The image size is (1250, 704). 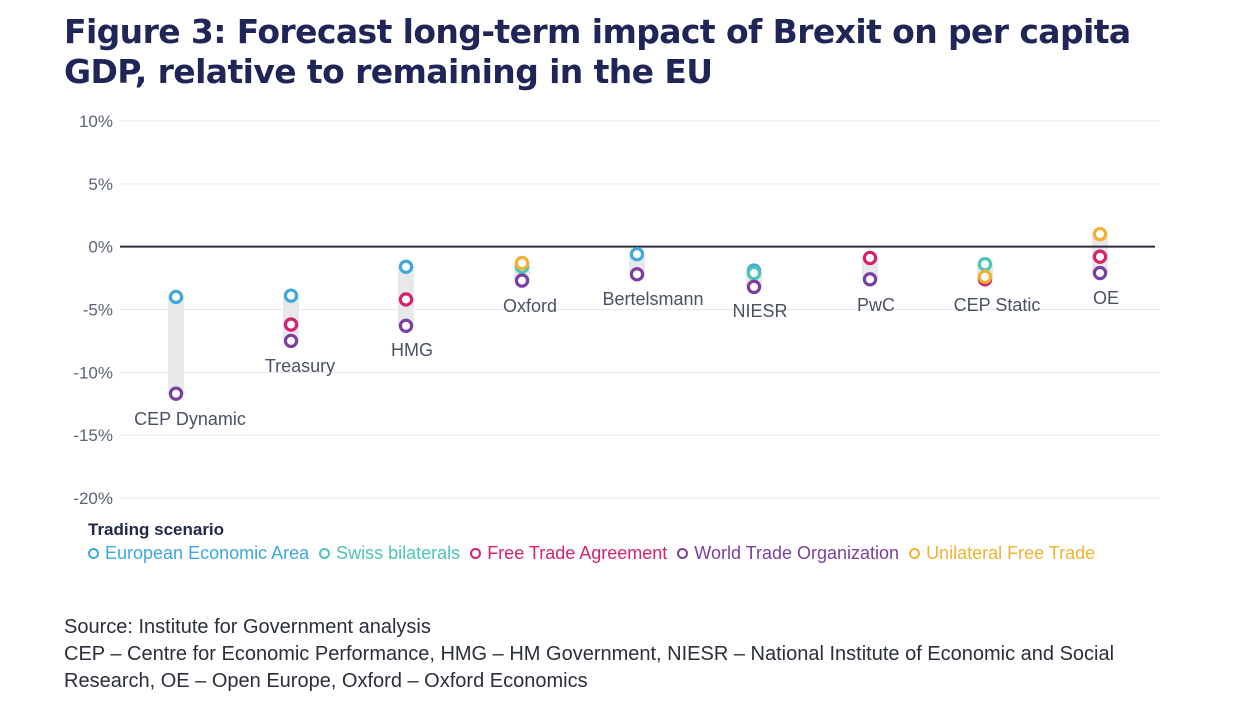 What do you see at coordinates (997, 305) in the screenshot?
I see `category-label: CEP Static` at bounding box center [997, 305].